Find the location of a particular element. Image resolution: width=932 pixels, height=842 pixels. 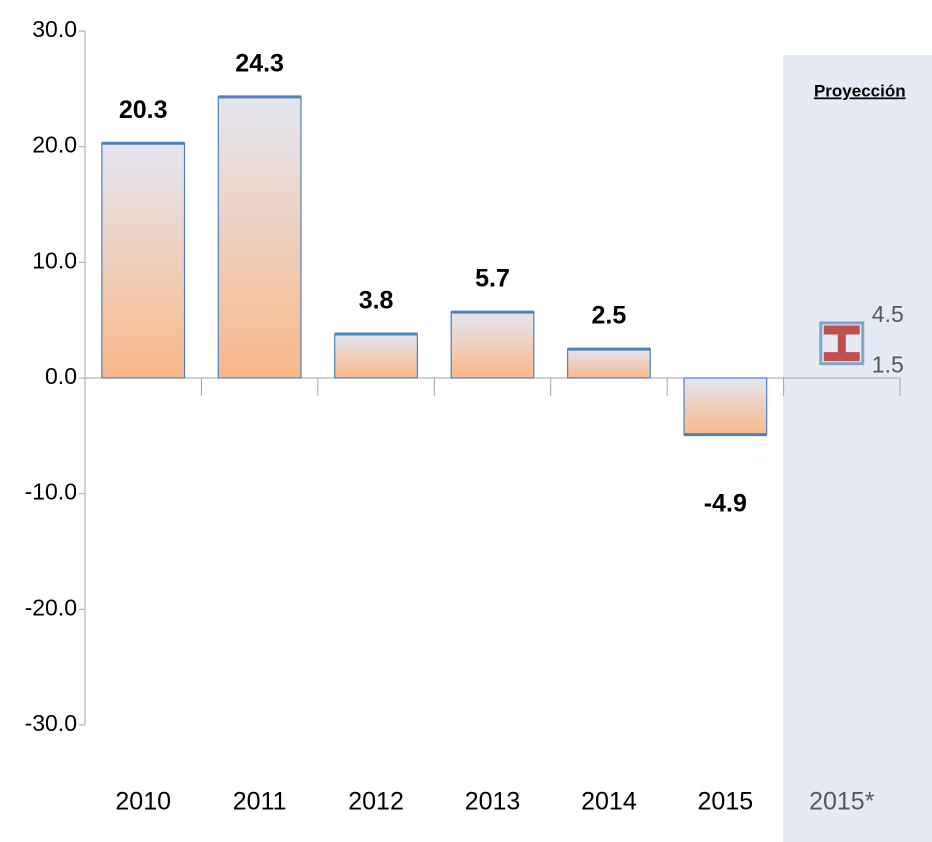

value-label: 2.5 is located at coordinates (609, 316).